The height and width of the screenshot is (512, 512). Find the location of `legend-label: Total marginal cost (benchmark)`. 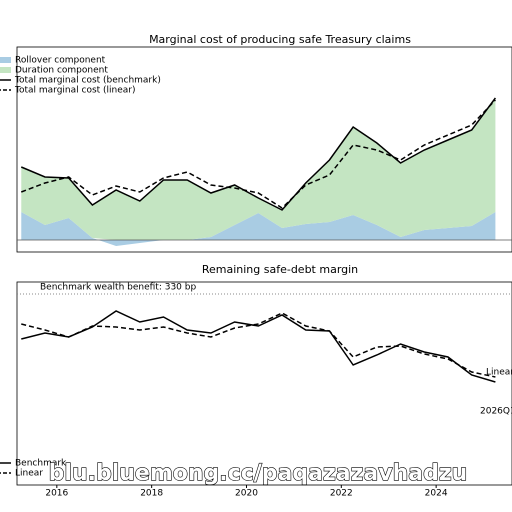

legend-label: Total marginal cost (benchmark) is located at coordinates (87, 81).